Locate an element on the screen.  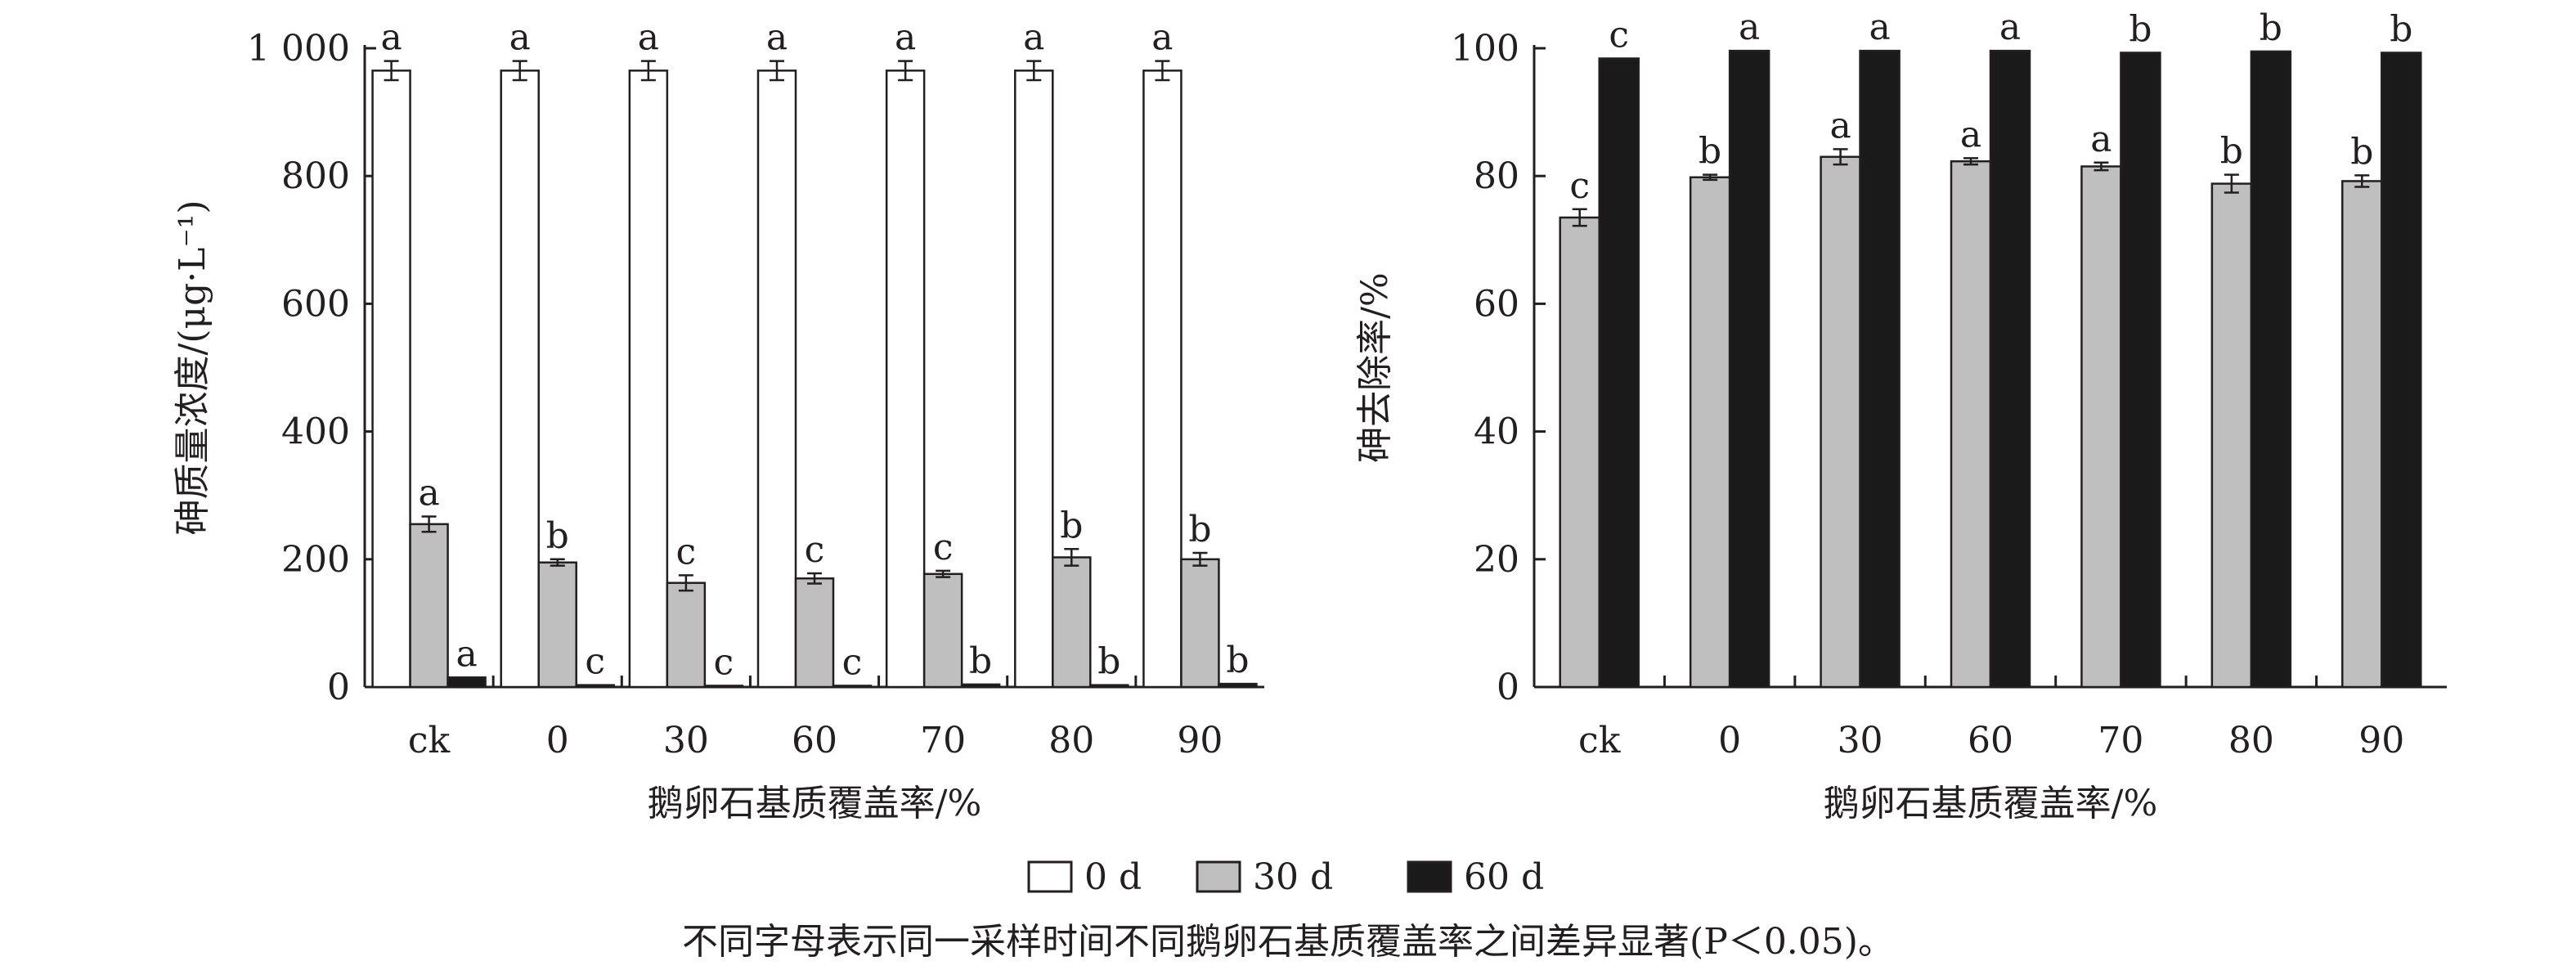
y-axis-title: 砷去除率/% is located at coordinates (1375, 367).